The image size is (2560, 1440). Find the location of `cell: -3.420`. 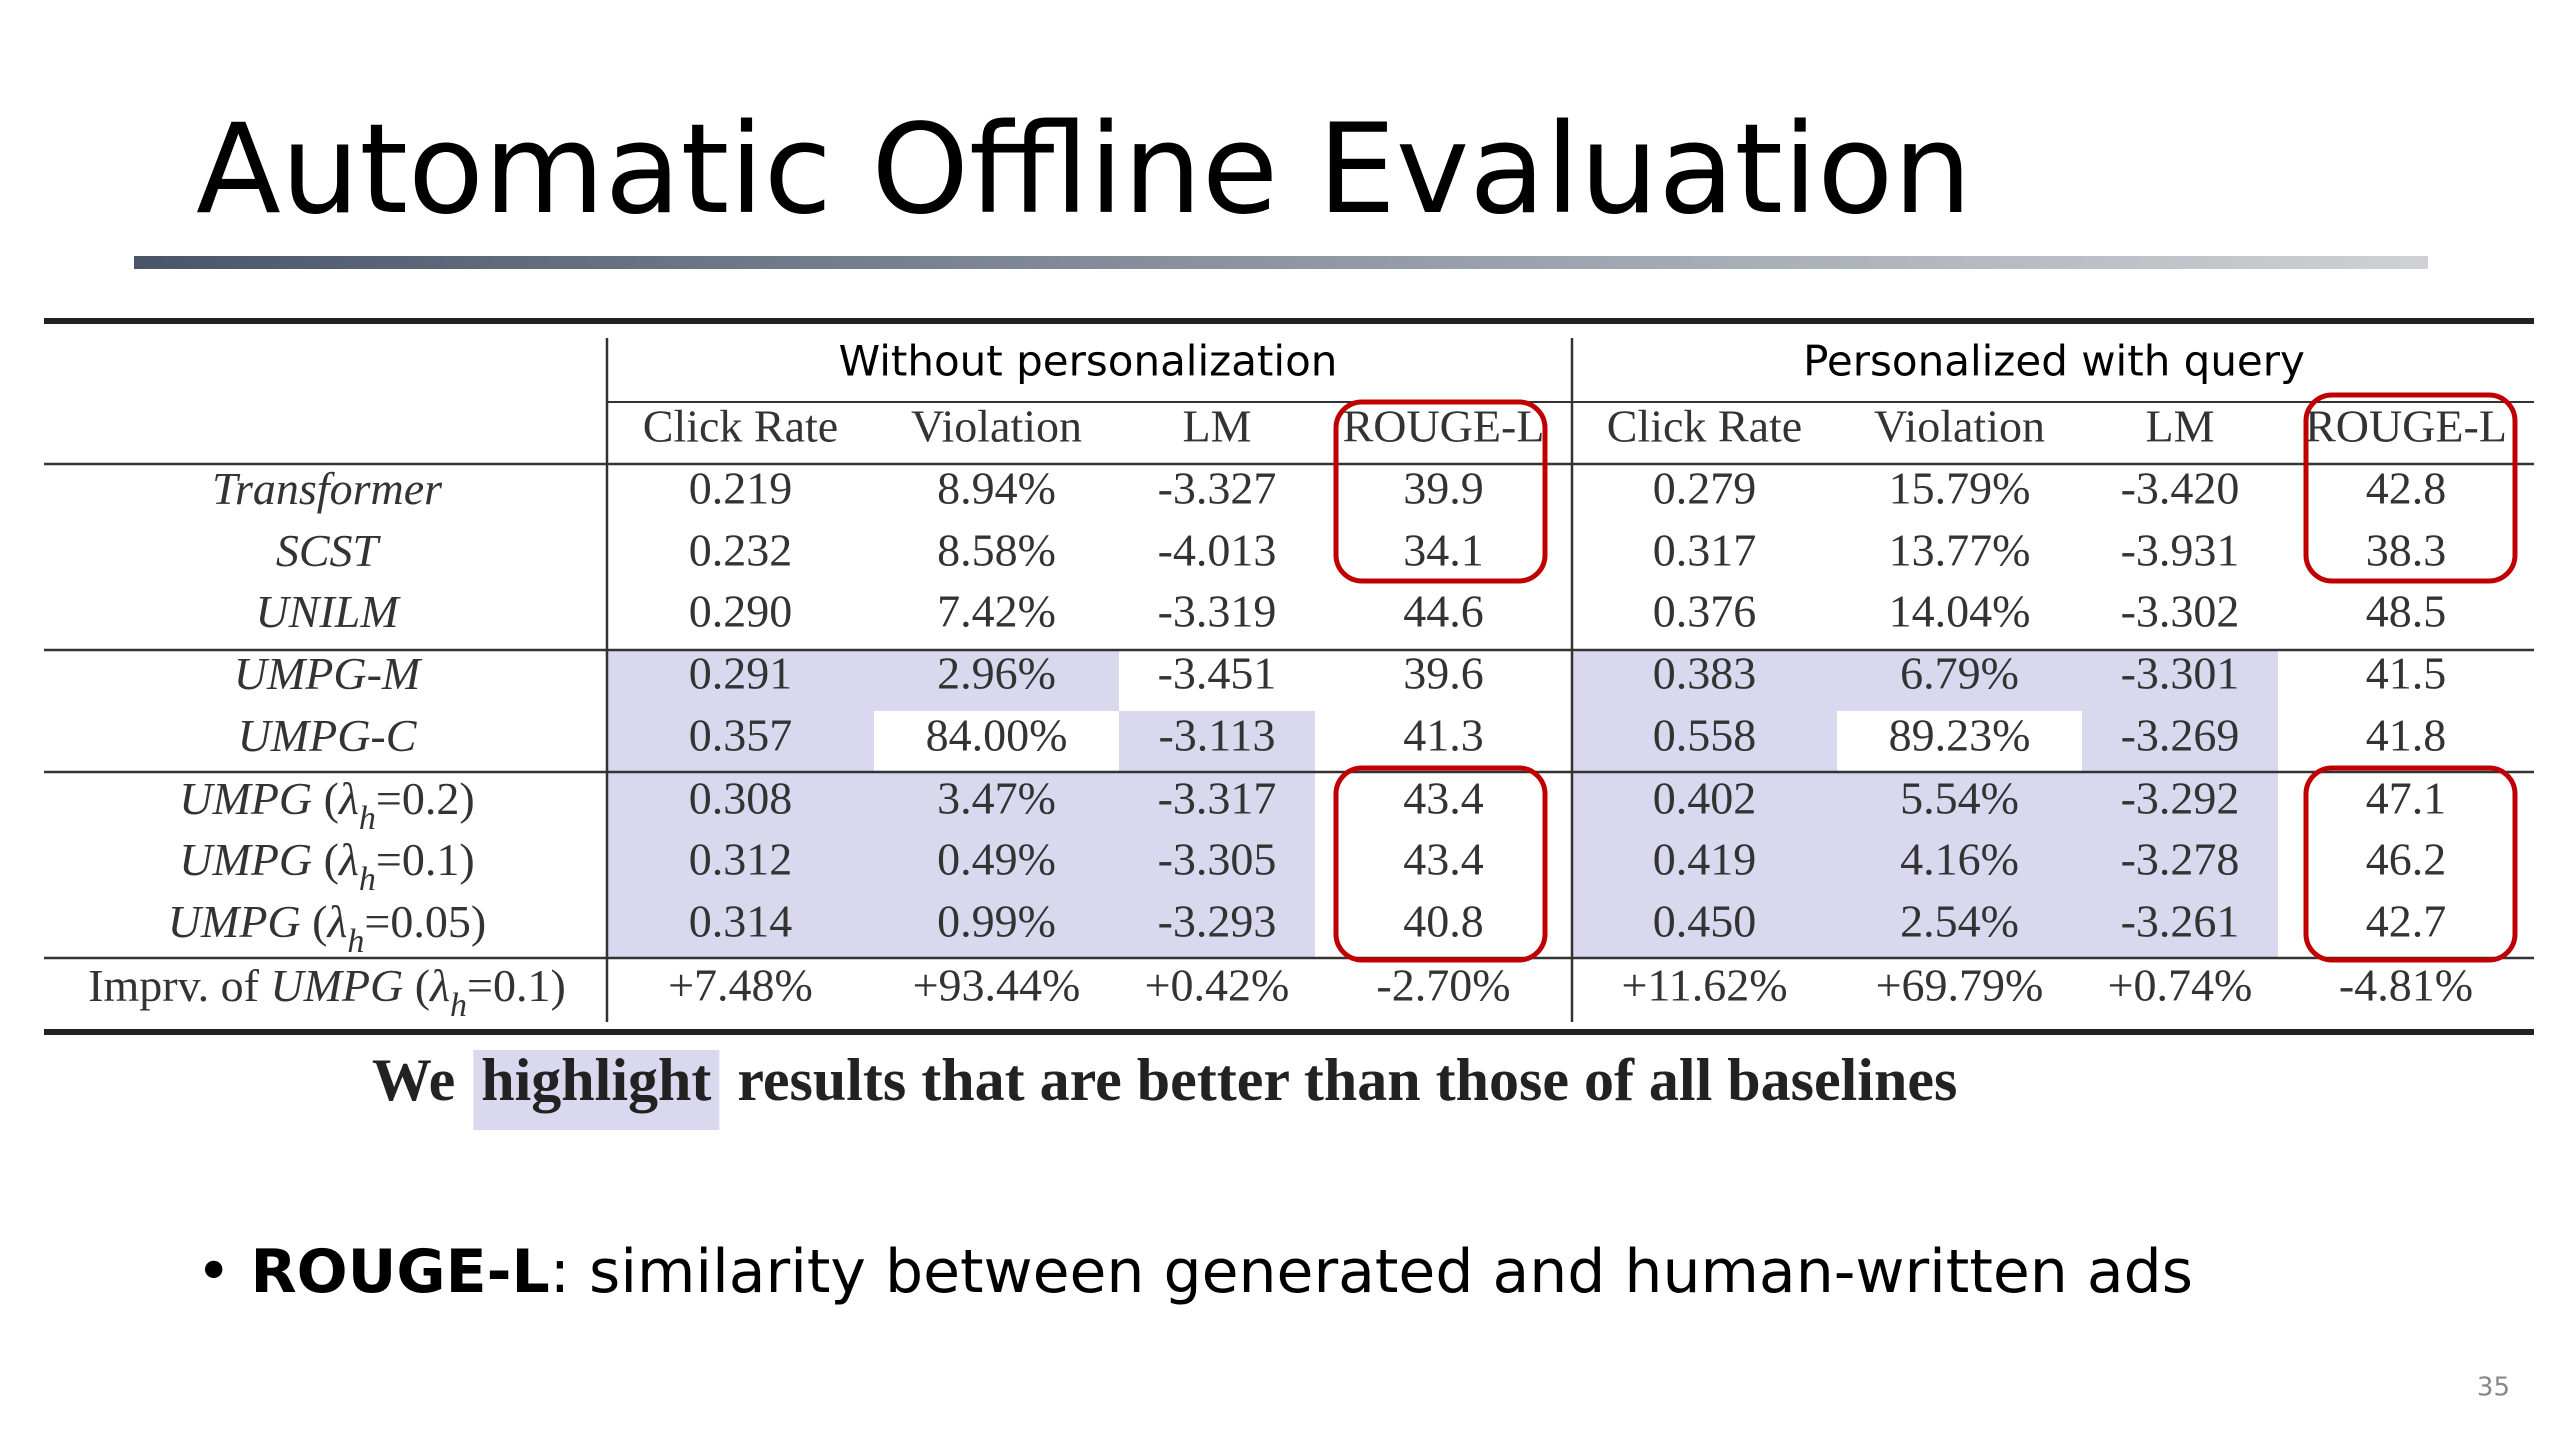

cell: -3.420 is located at coordinates (2180, 488).